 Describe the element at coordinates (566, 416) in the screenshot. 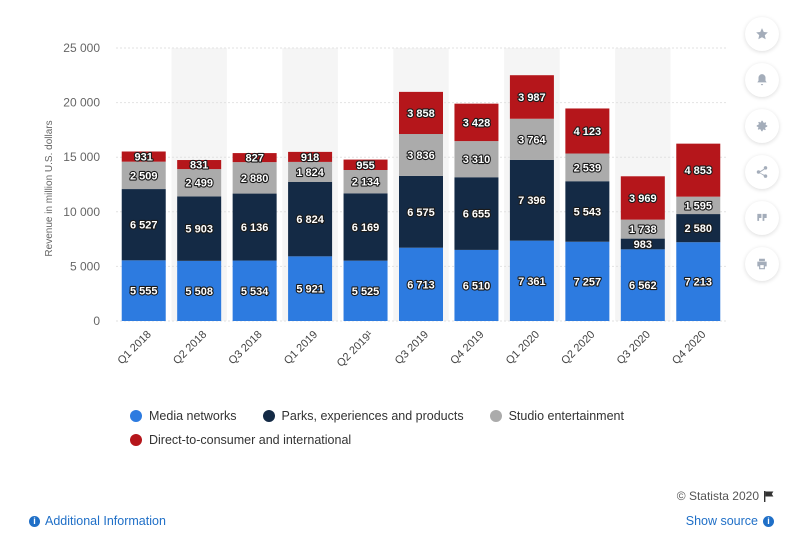

I see `legend-label: Studio entertainment` at that location.